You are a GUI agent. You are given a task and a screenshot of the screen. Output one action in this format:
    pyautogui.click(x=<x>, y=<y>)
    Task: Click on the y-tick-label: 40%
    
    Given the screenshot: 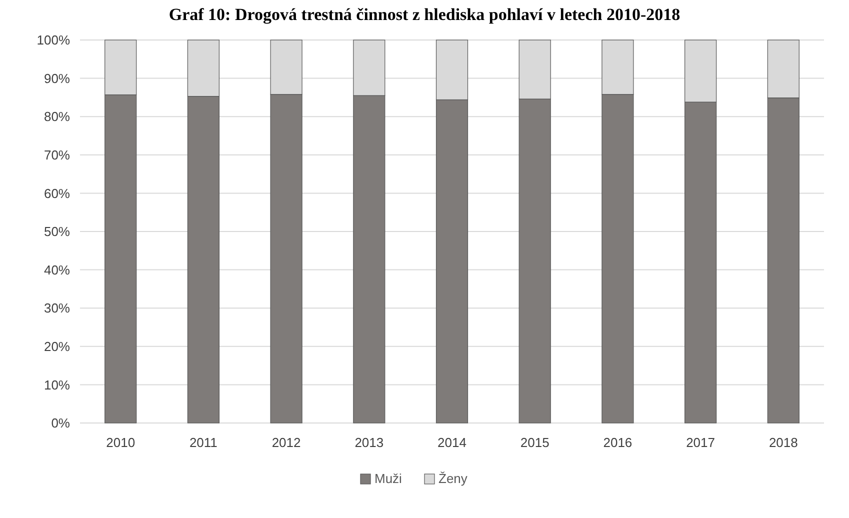 What is the action you would take?
    pyautogui.click(x=57, y=270)
    